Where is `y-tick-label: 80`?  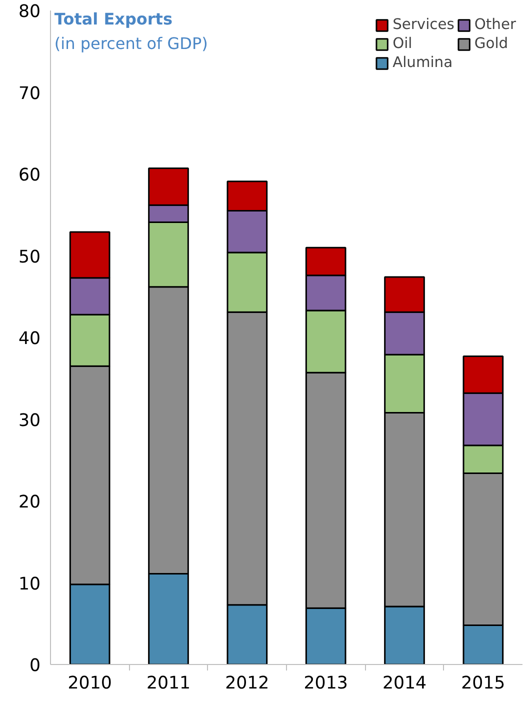 y-tick-label: 80 is located at coordinates (29, 12).